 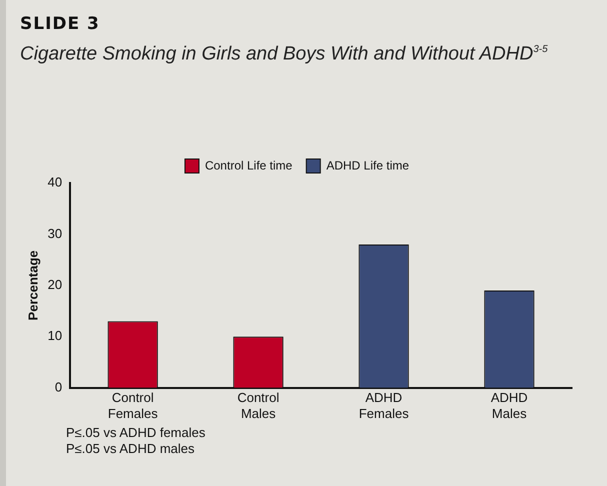 I want to click on y-tick-label: 20, so click(x=55, y=284).